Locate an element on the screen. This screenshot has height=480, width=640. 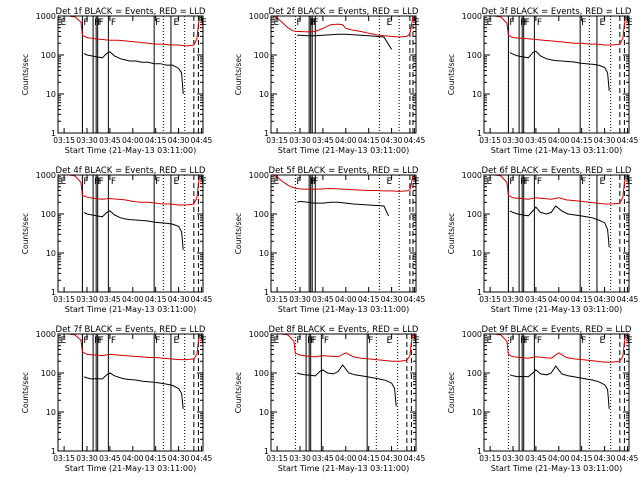
panel-title: Det 1f BLACK = Events, RED = LLD is located at coordinates (131, 12).